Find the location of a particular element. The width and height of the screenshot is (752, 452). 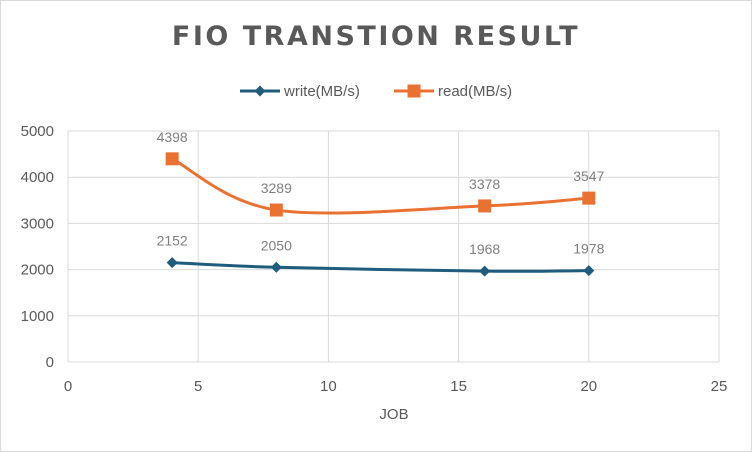

y-tick-label: 2000 is located at coordinates (37, 270).